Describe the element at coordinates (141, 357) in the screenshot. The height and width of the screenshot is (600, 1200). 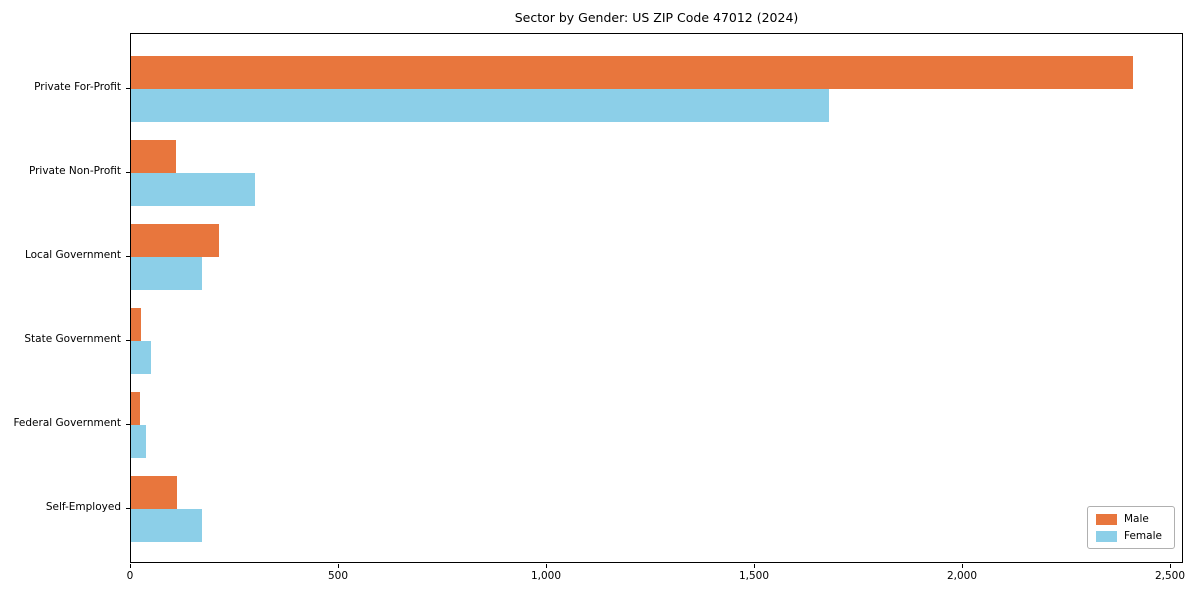
I see `bar-female-state-government` at that location.